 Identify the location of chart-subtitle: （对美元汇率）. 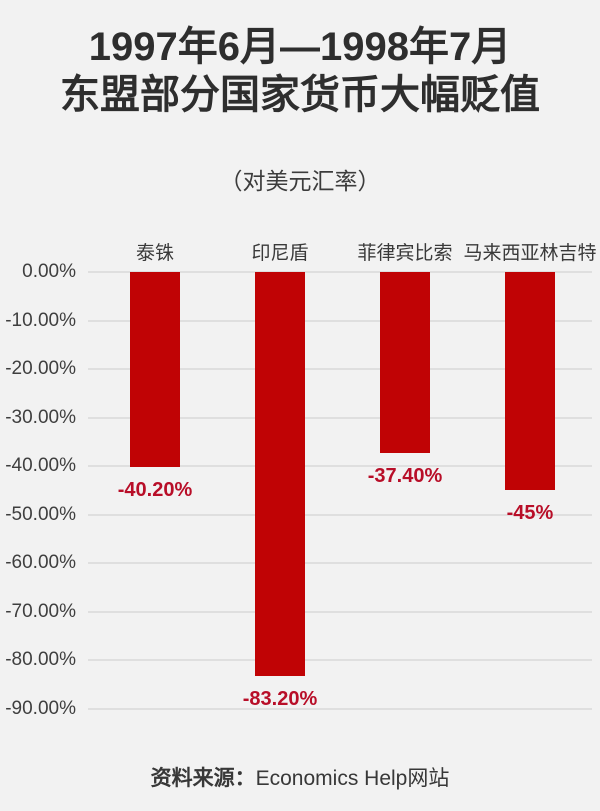
(300, 181).